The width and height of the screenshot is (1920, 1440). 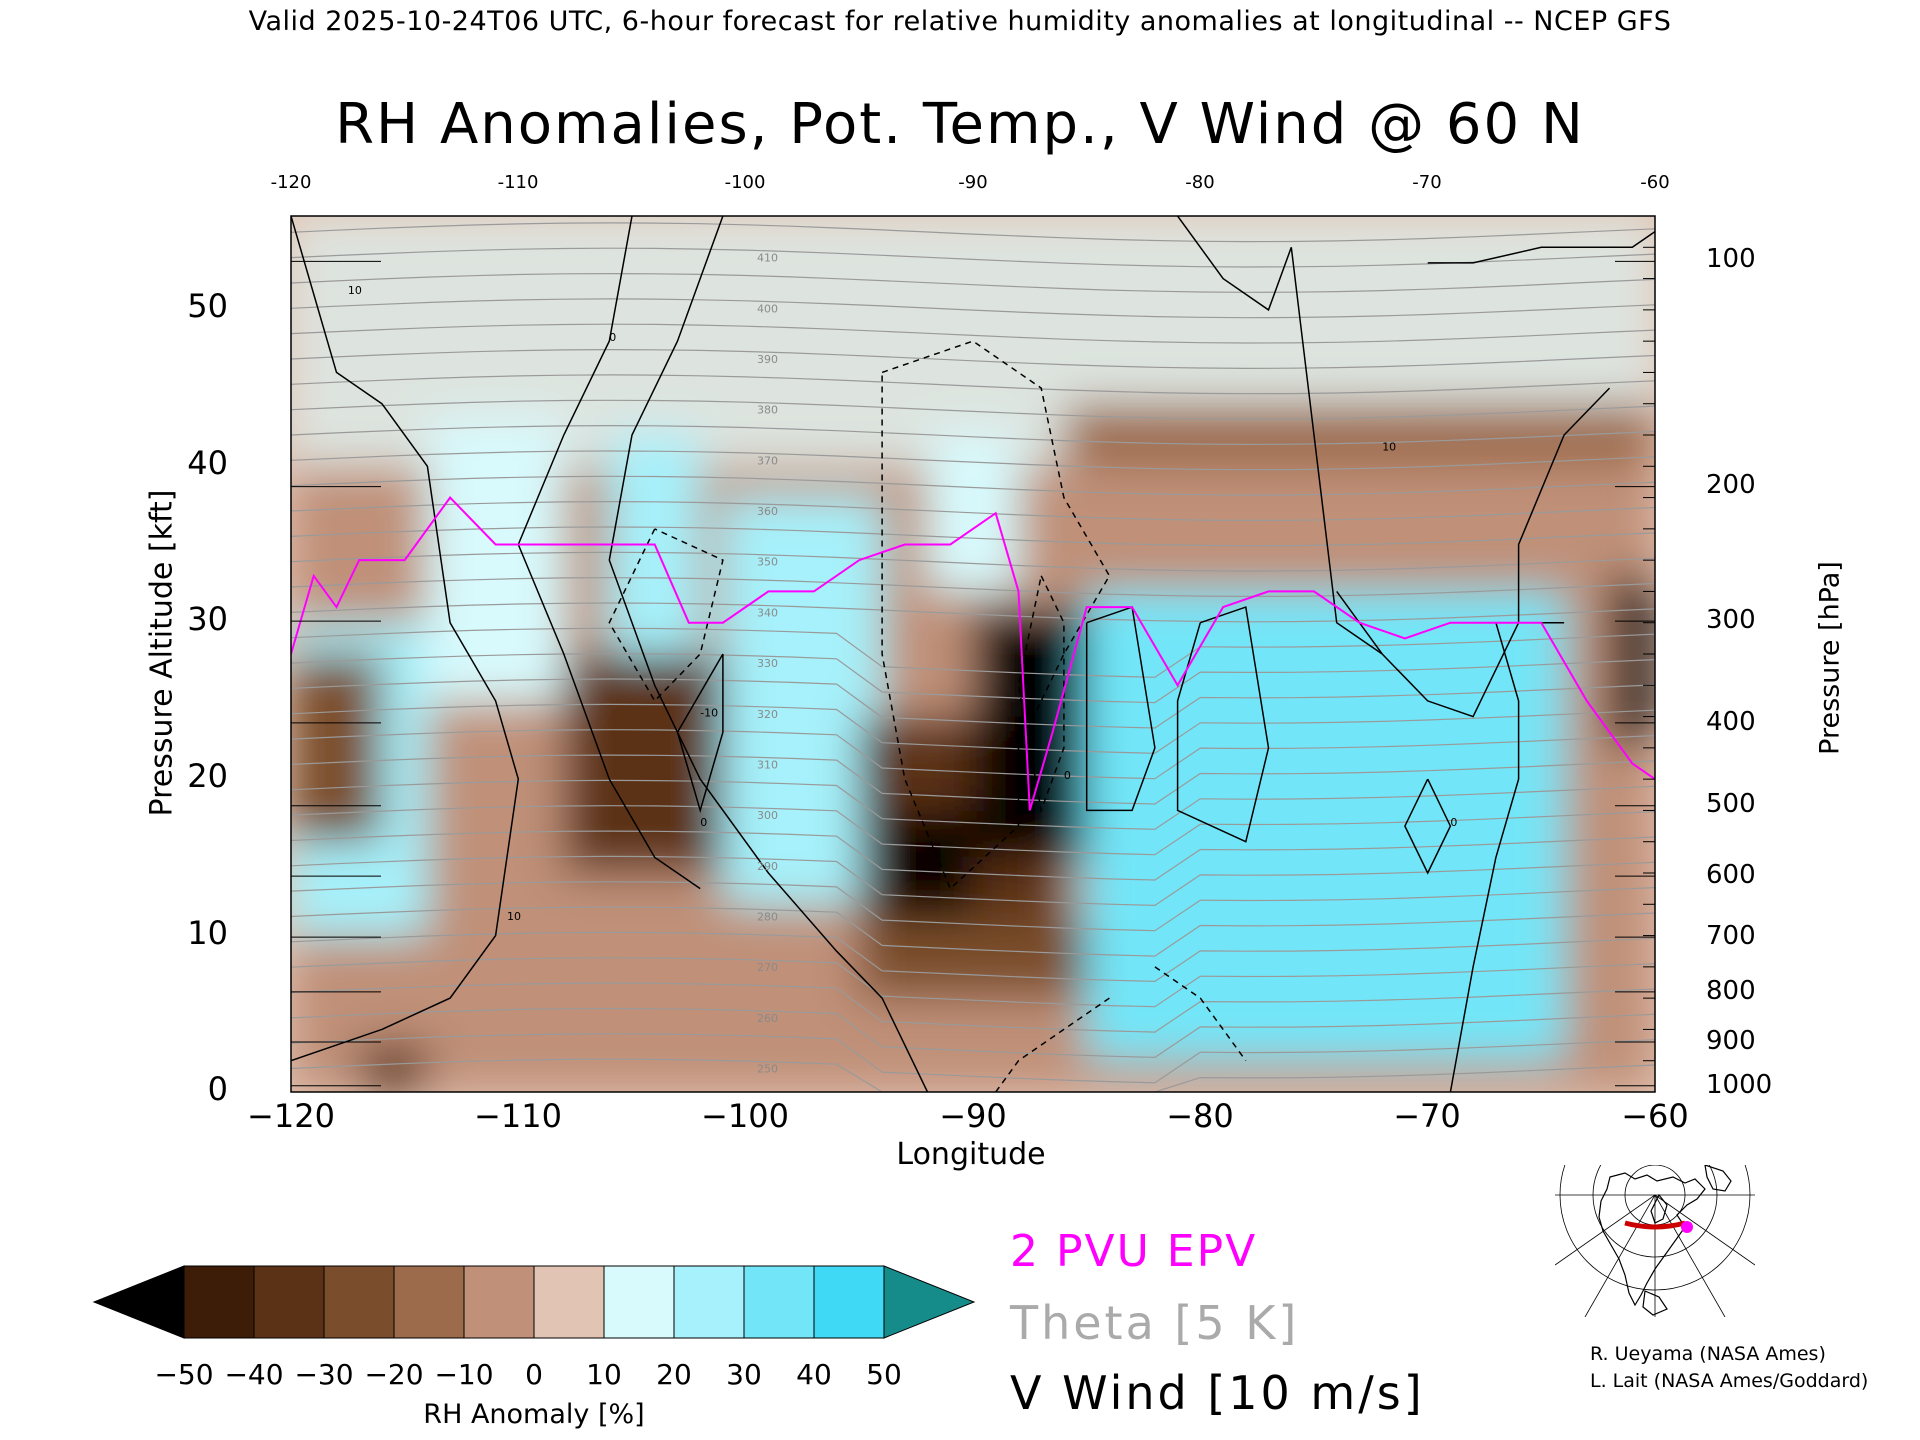 What do you see at coordinates (138, 1302) in the screenshot?
I see `colorbar-underflow` at bounding box center [138, 1302].